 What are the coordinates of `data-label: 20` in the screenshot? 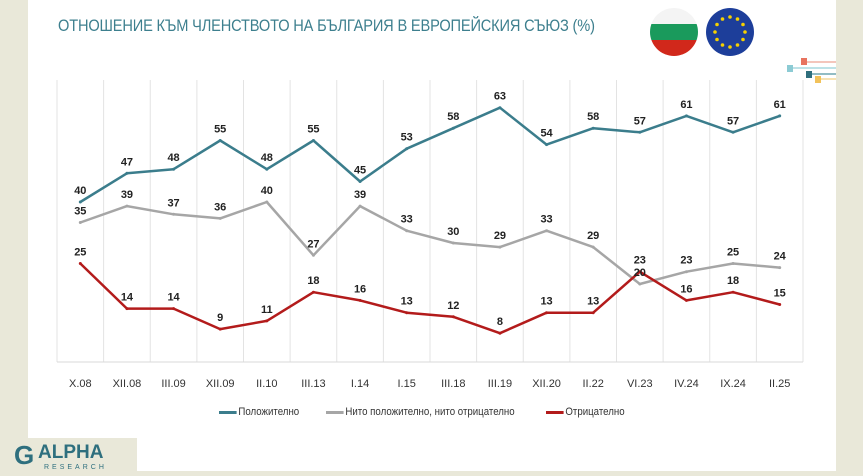 It's located at (640, 273).